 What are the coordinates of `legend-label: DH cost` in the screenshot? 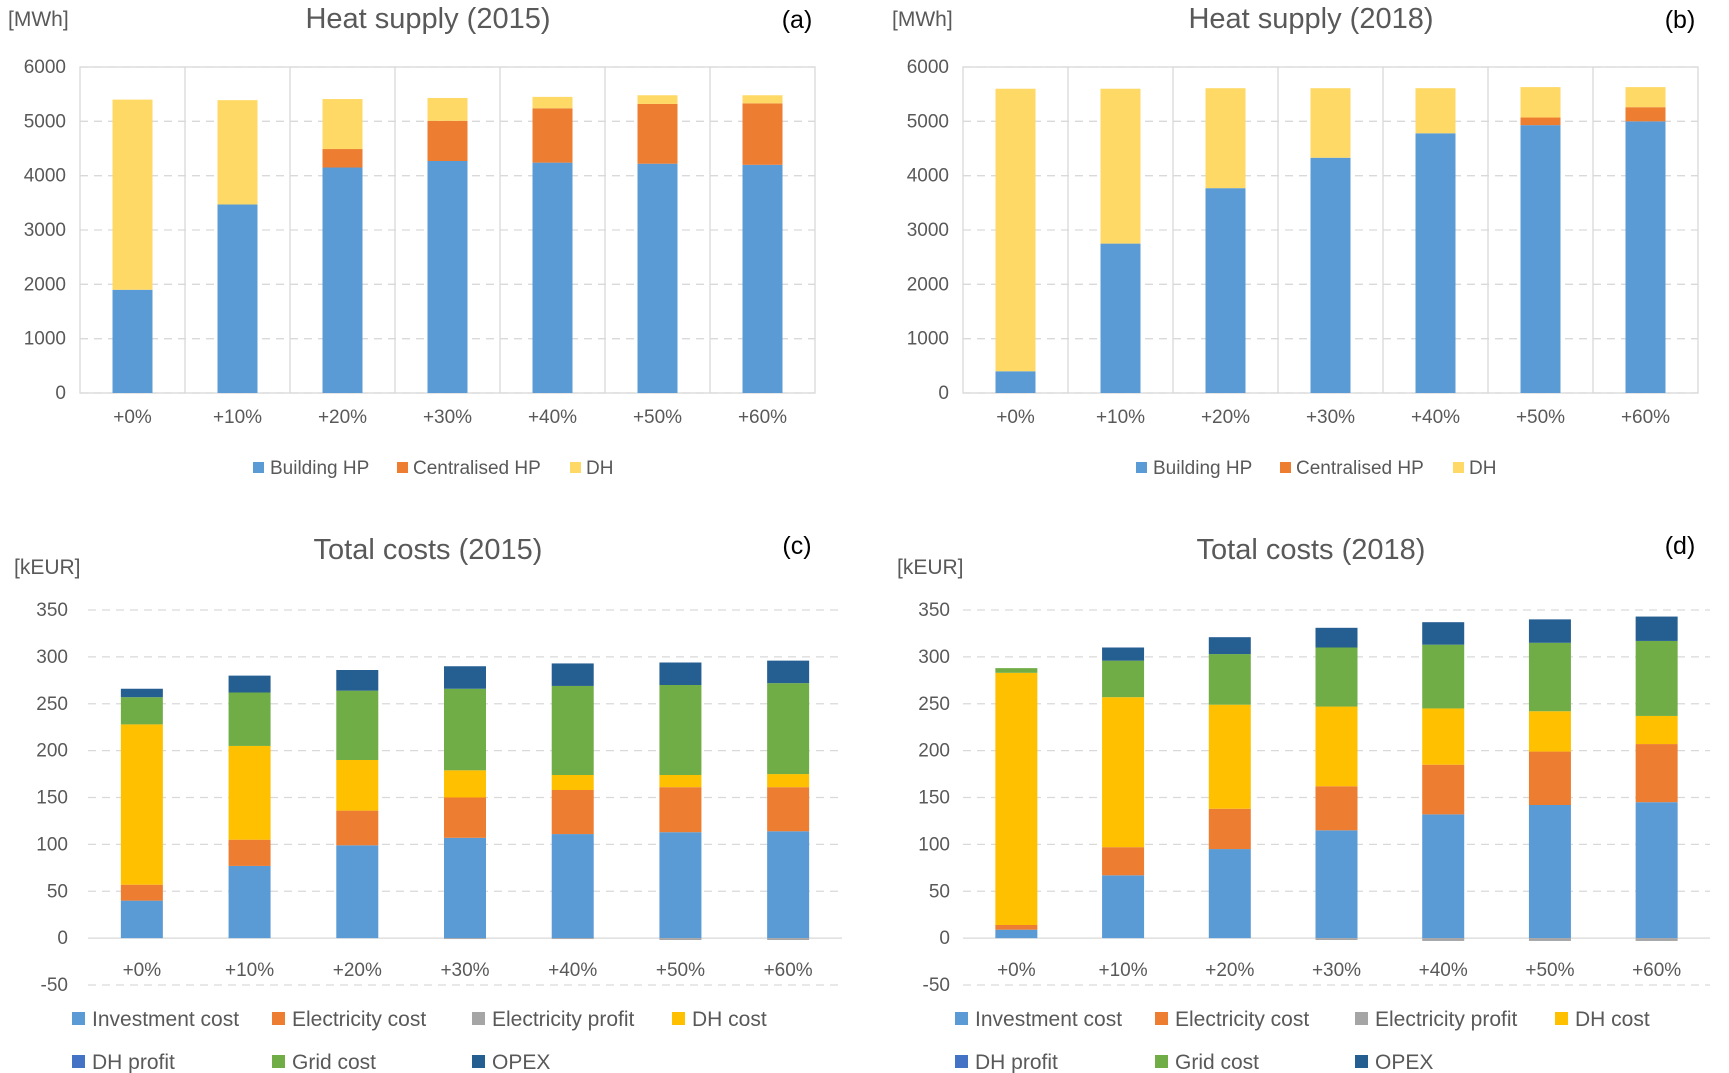 It's located at (1612, 1019).